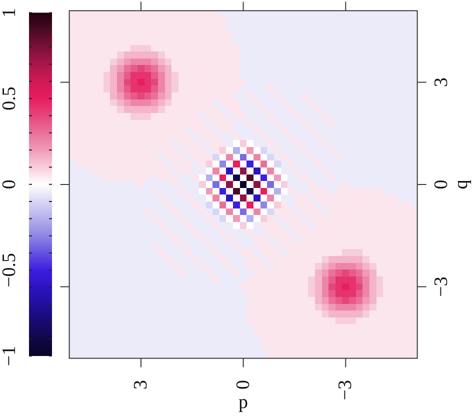 This screenshot has width=474, height=416. What do you see at coordinates (461, 184) in the screenshot?
I see `y2-axis-title: q` at bounding box center [461, 184].